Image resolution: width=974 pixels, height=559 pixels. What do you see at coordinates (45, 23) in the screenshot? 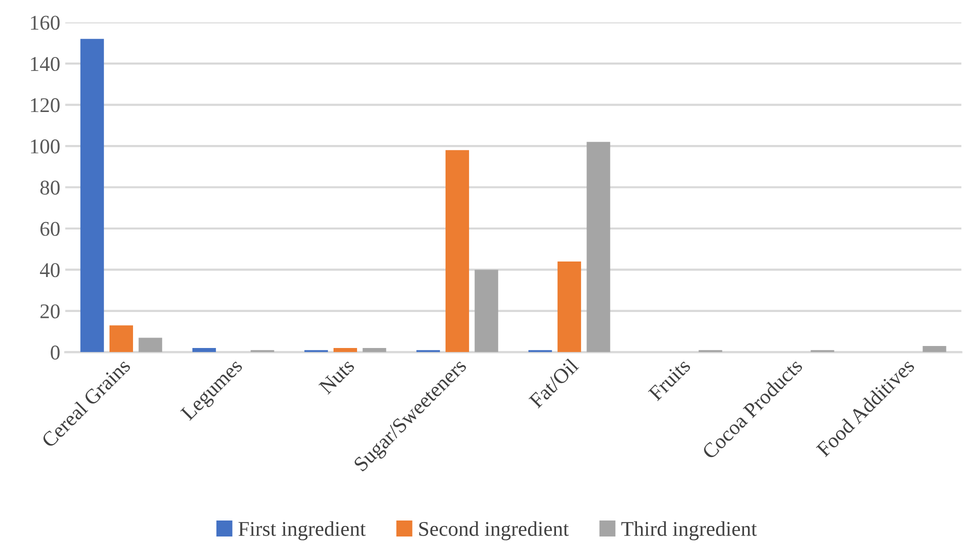
I see `y-tick-label: 160` at bounding box center [45, 23].